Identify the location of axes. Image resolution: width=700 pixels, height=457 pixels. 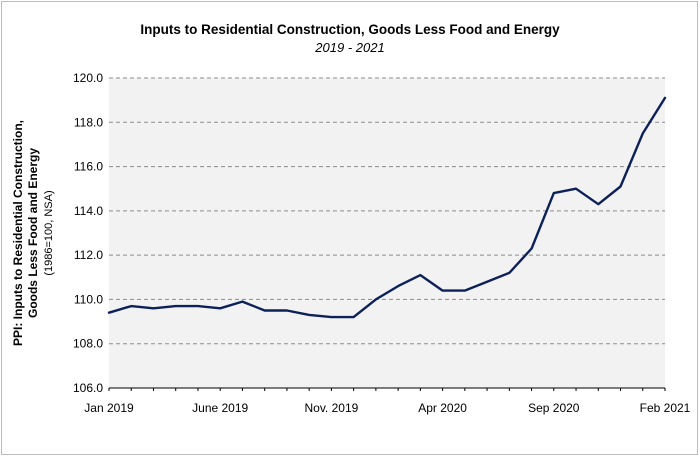
(387, 389).